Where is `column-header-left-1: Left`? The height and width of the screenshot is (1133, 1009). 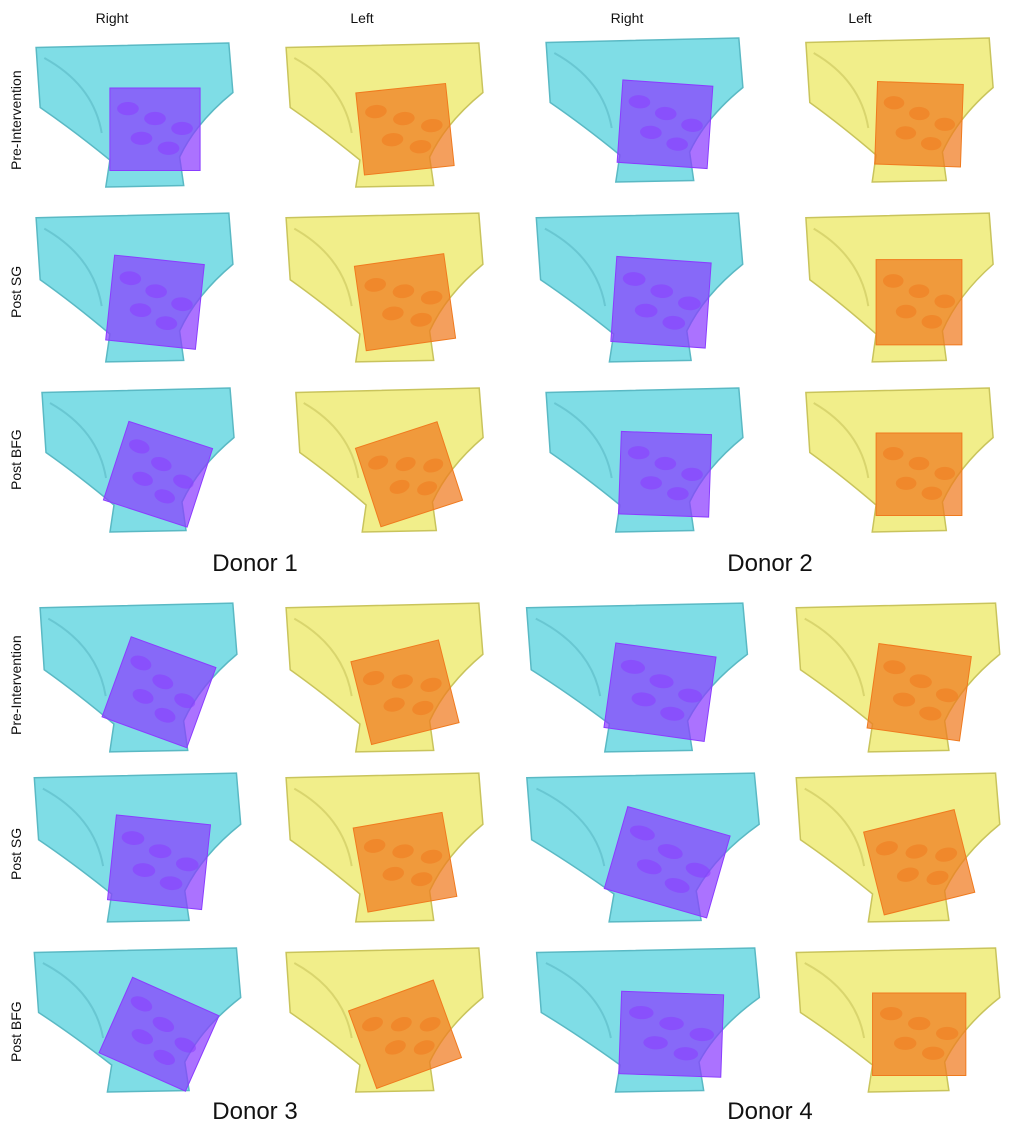 column-header-left-1: Left is located at coordinates (362, 18).